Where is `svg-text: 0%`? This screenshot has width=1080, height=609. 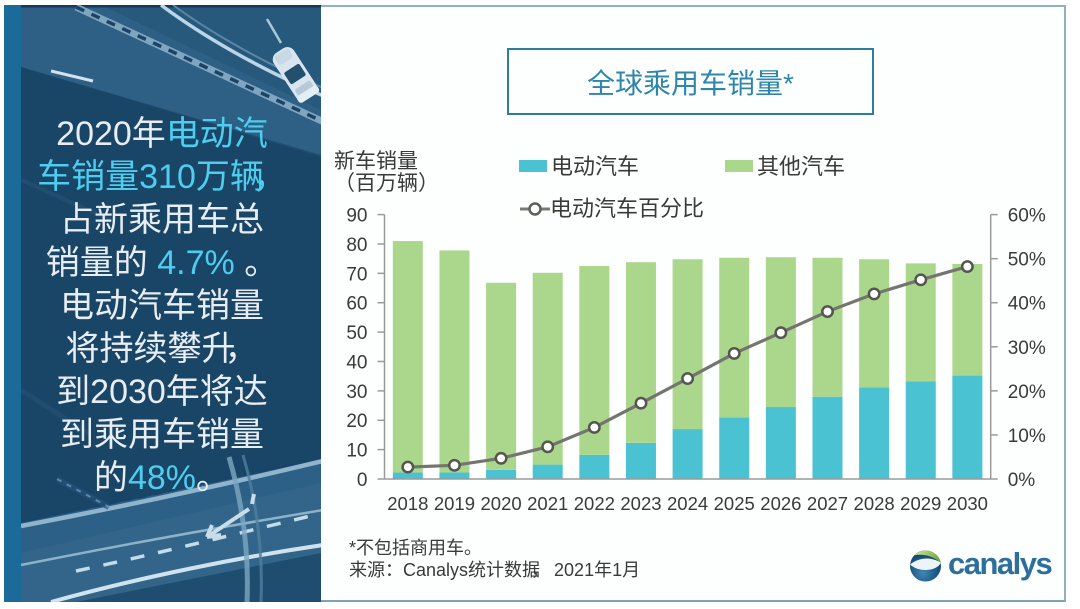
svg-text: 0% is located at coordinates (1022, 480).